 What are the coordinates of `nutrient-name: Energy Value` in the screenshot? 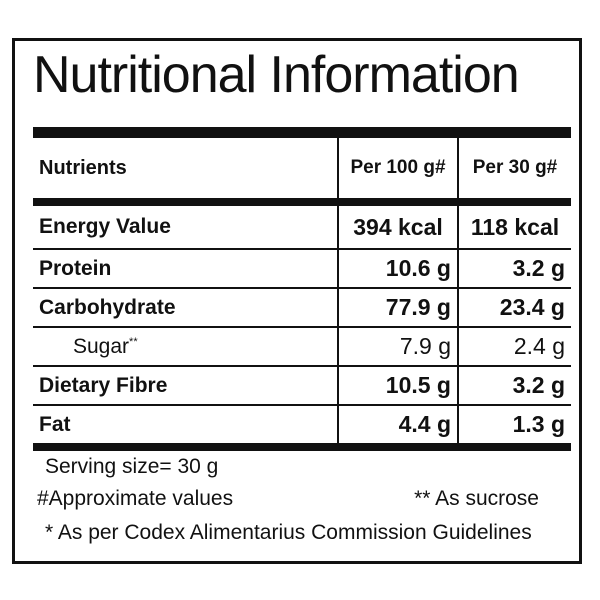 It's located at (185, 226).